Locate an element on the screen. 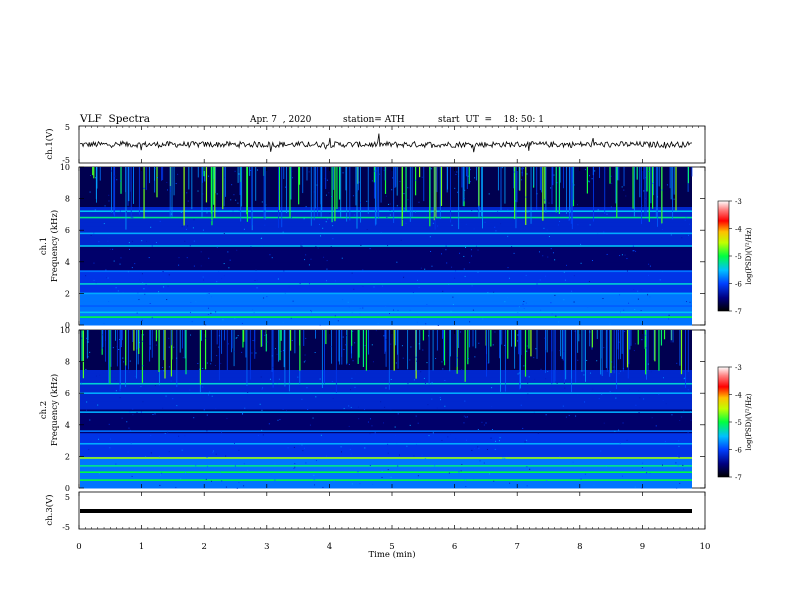 The width and height of the screenshot is (792, 612). spec-ytick-label: 0 is located at coordinates (67, 488).